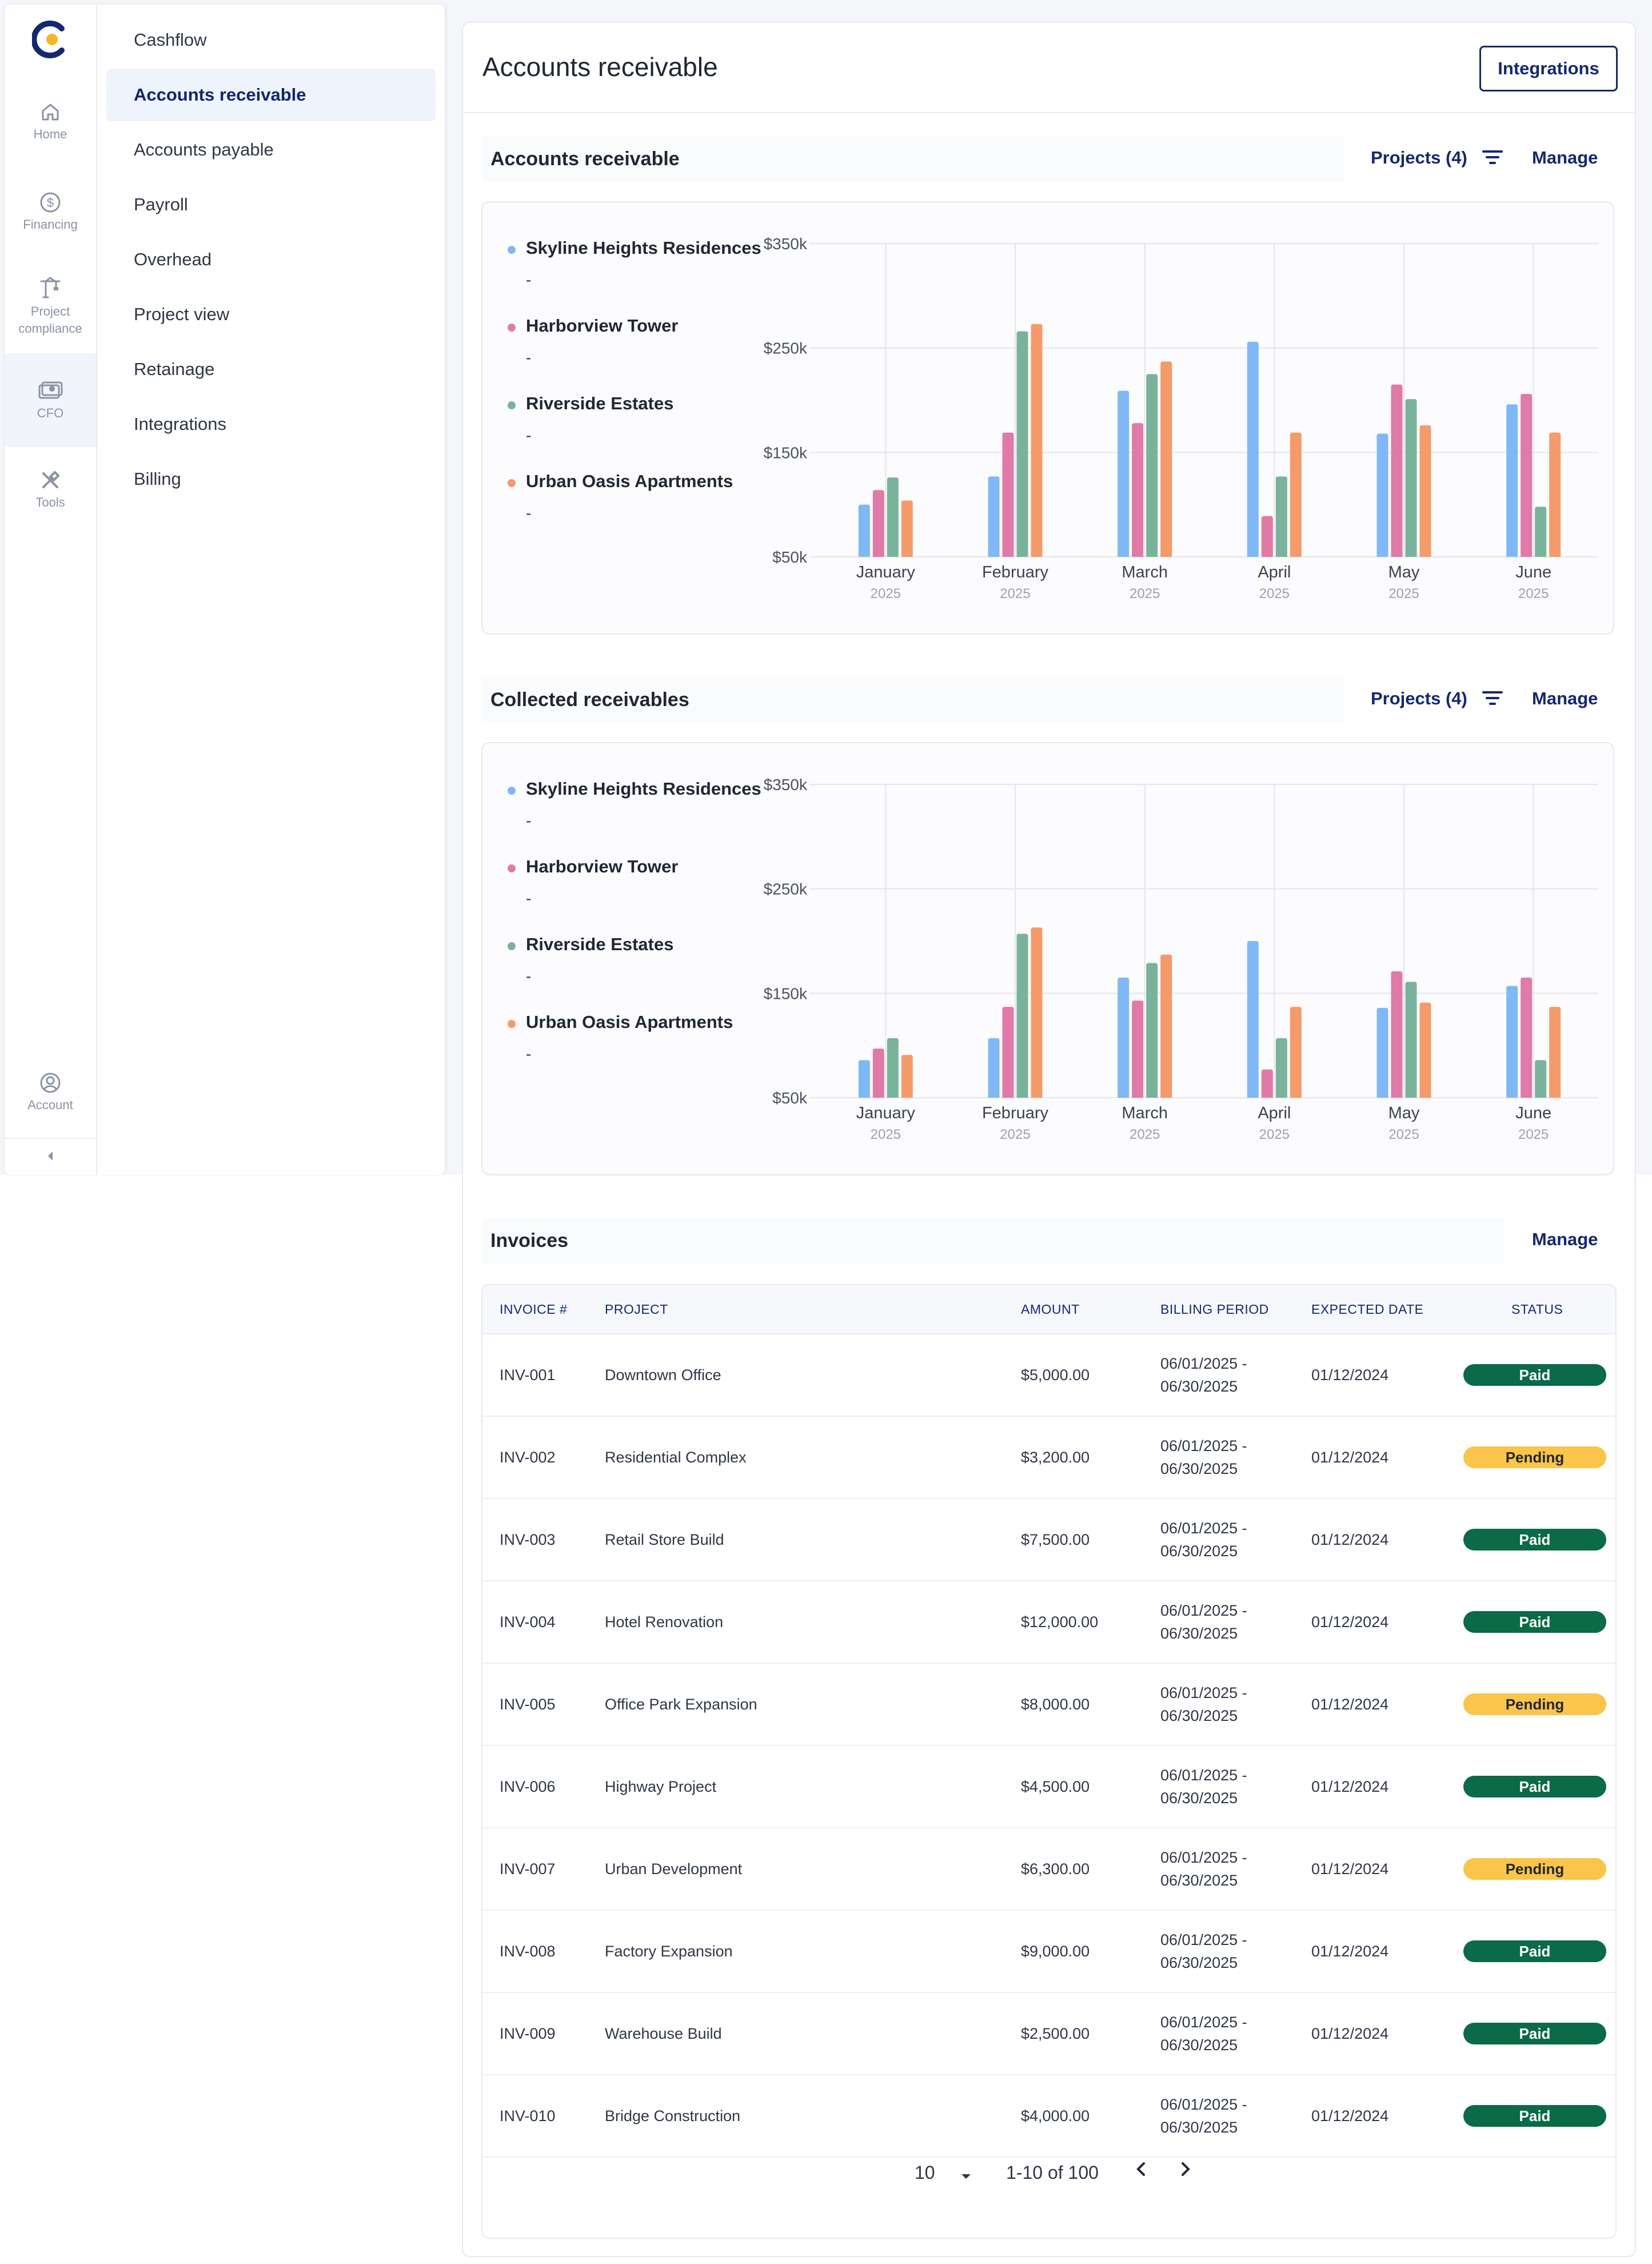 The width and height of the screenshot is (1652, 2264). What do you see at coordinates (1565, 1239) in the screenshot?
I see `invoices-manage-link: Manage` at bounding box center [1565, 1239].